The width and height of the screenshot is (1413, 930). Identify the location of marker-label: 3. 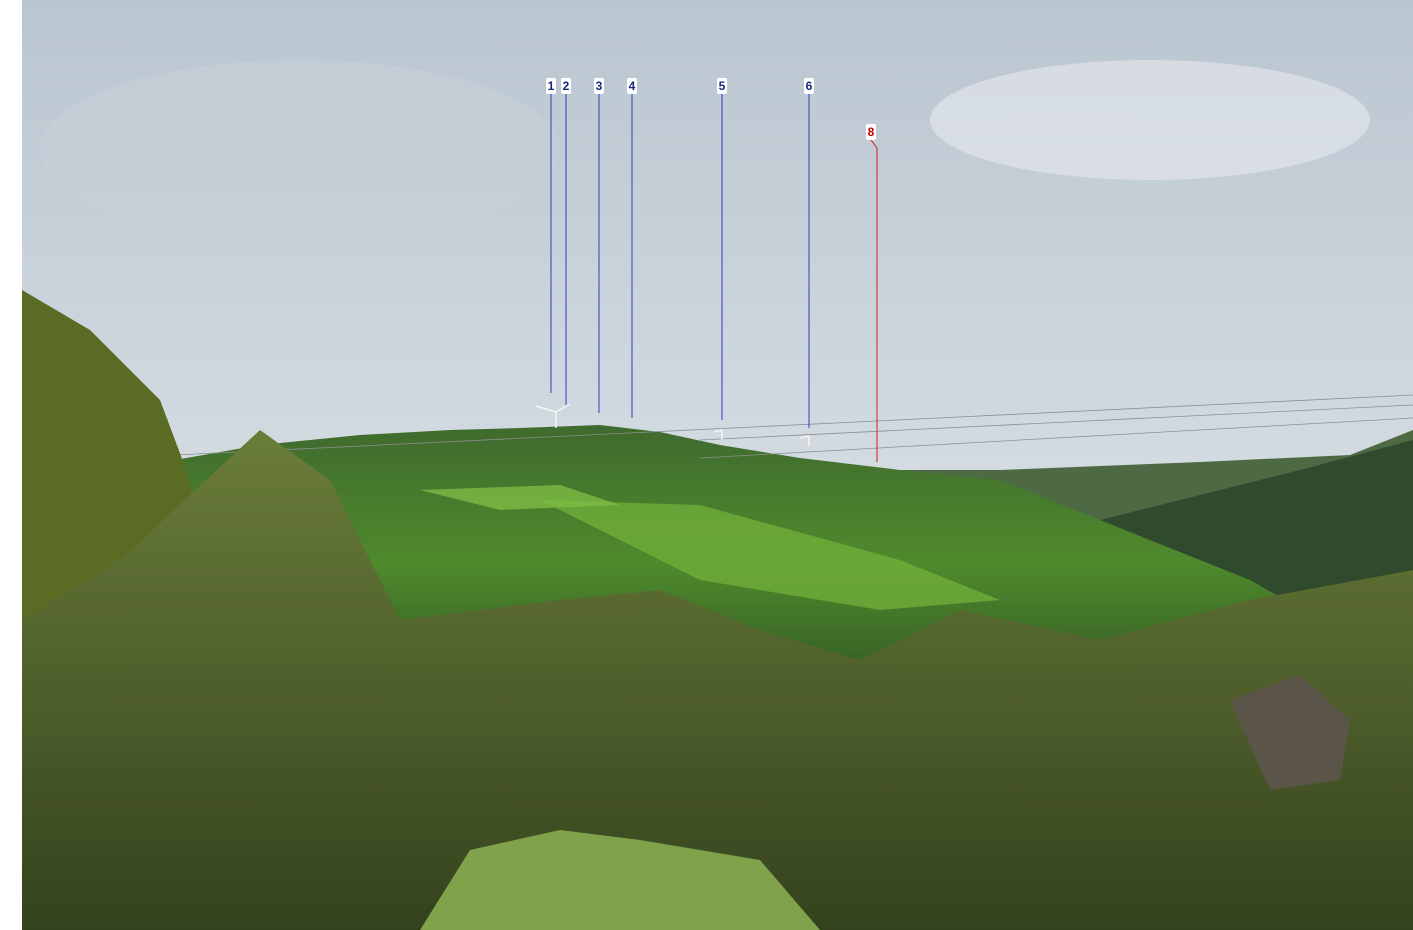
(599, 86).